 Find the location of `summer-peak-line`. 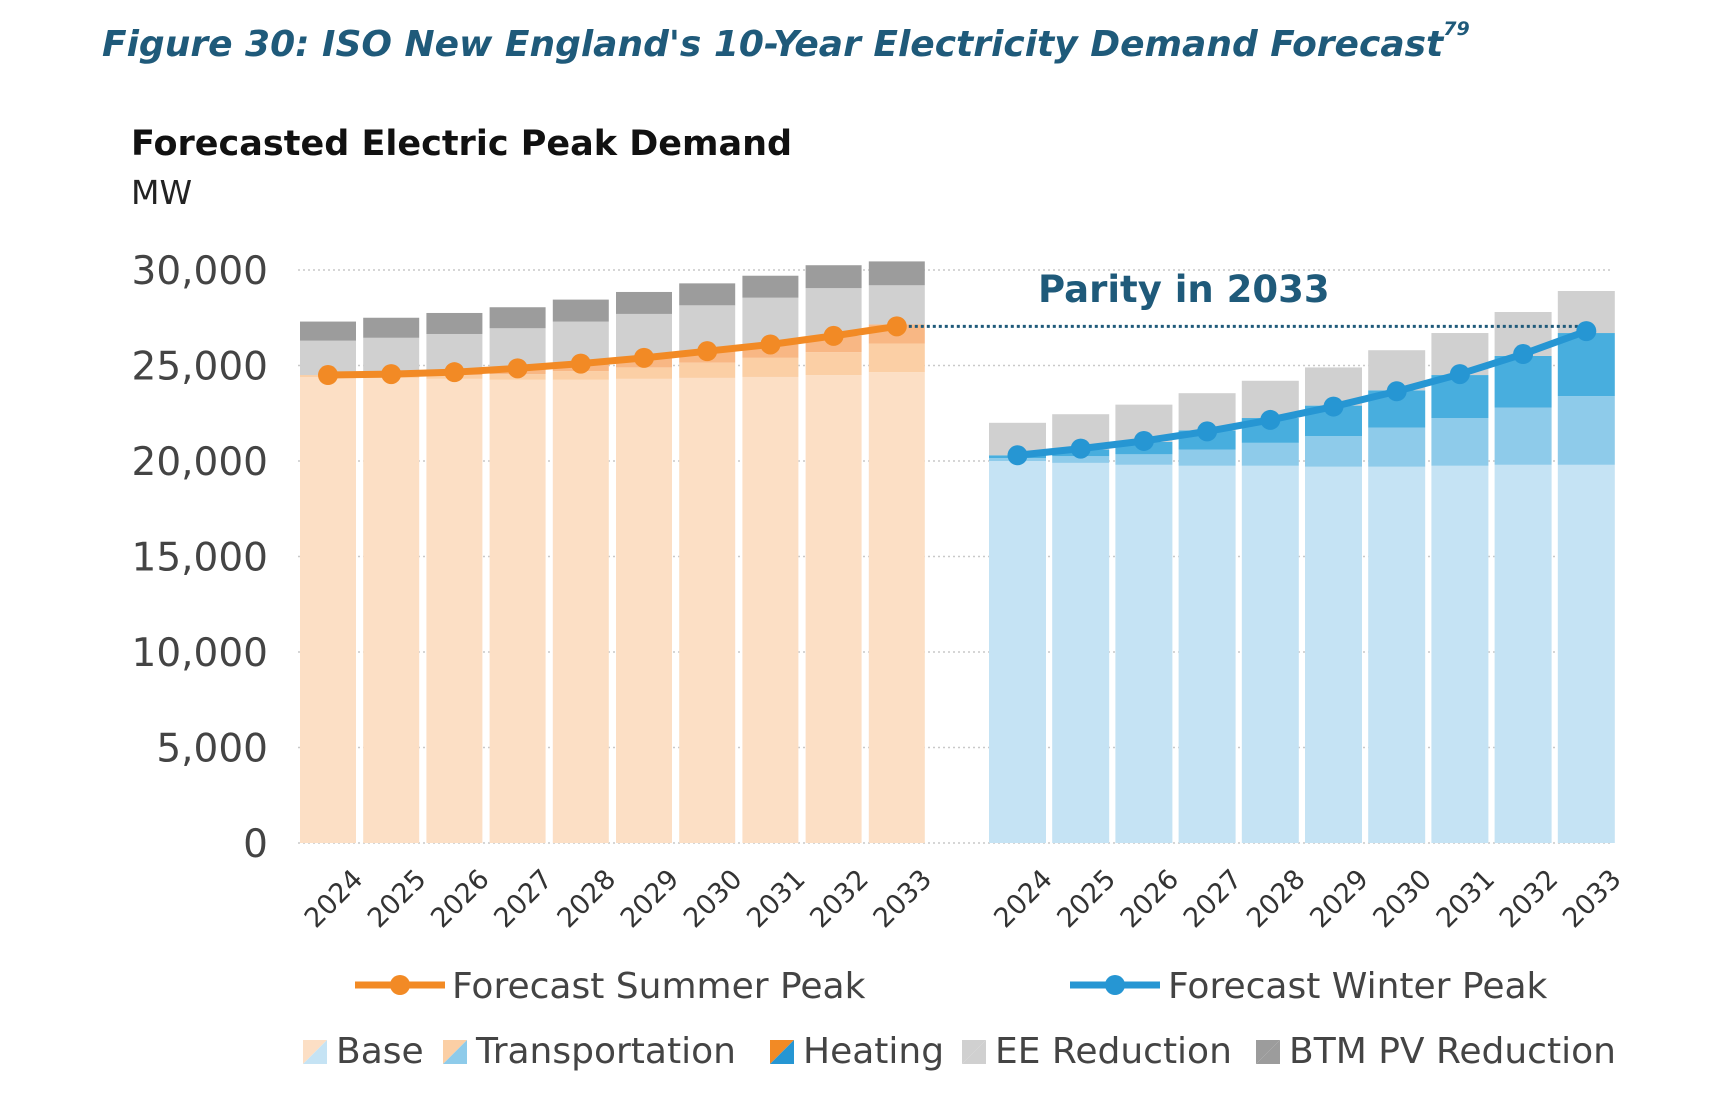

summer-peak-line is located at coordinates (612, 350).